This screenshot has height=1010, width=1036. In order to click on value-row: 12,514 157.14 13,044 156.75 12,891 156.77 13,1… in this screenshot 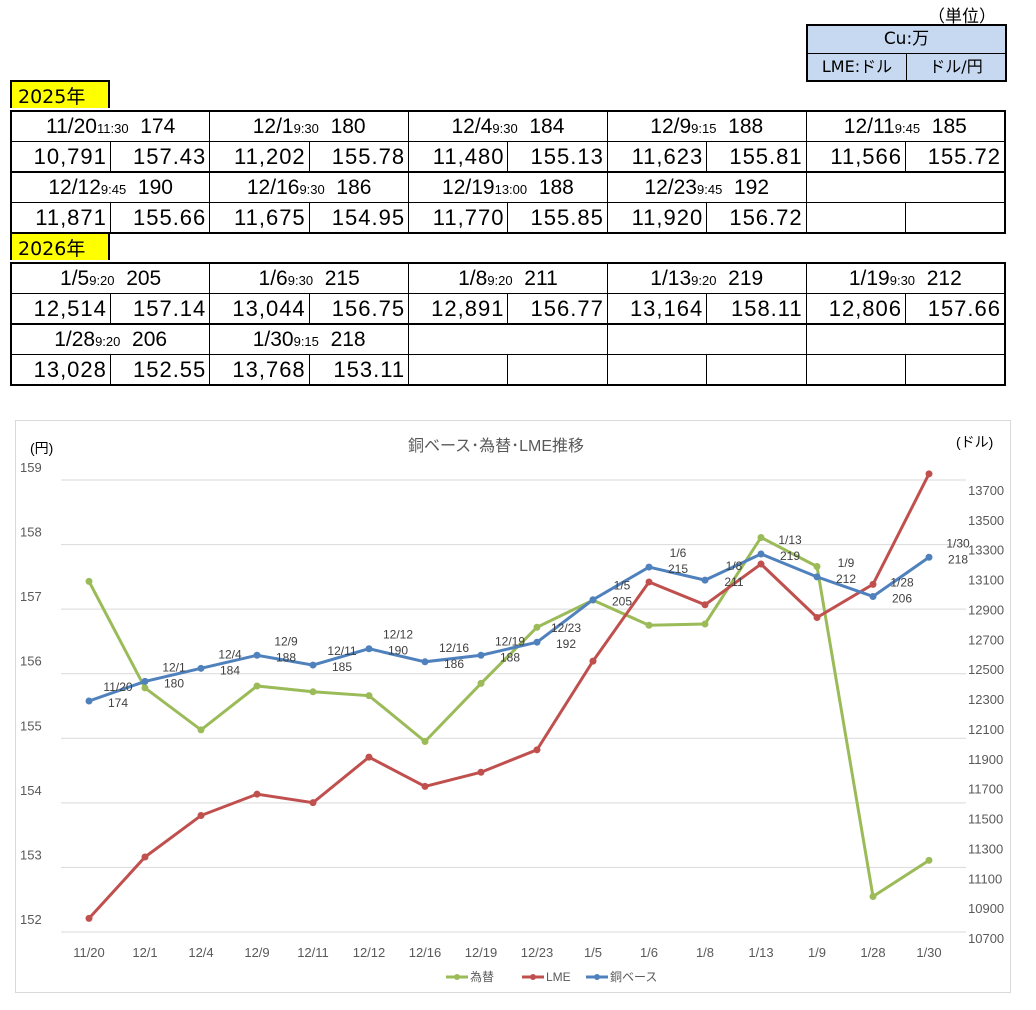, I will do `click(508, 309)`.